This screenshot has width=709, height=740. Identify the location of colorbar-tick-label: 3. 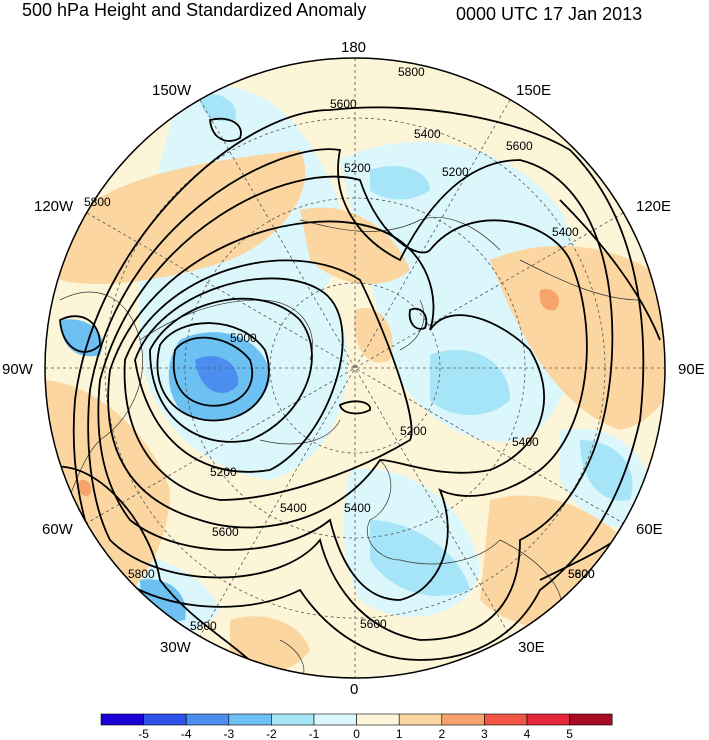
(484, 733).